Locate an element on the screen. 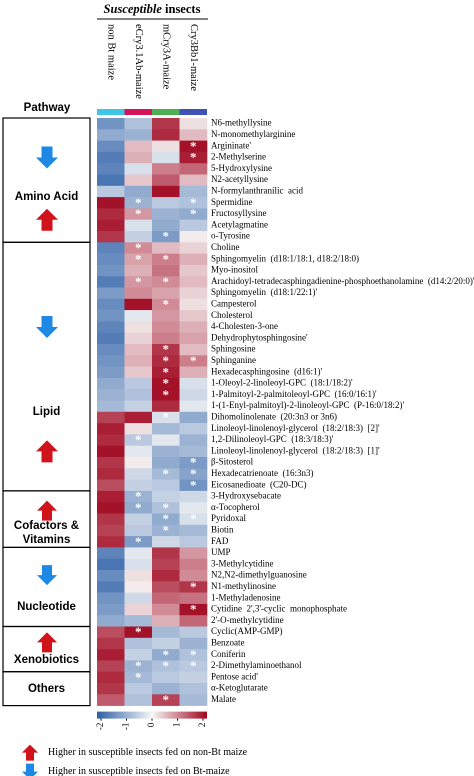 The image size is (474, 776). row-label: Hexadecatrienoate (16:3n3) is located at coordinates (262, 473).